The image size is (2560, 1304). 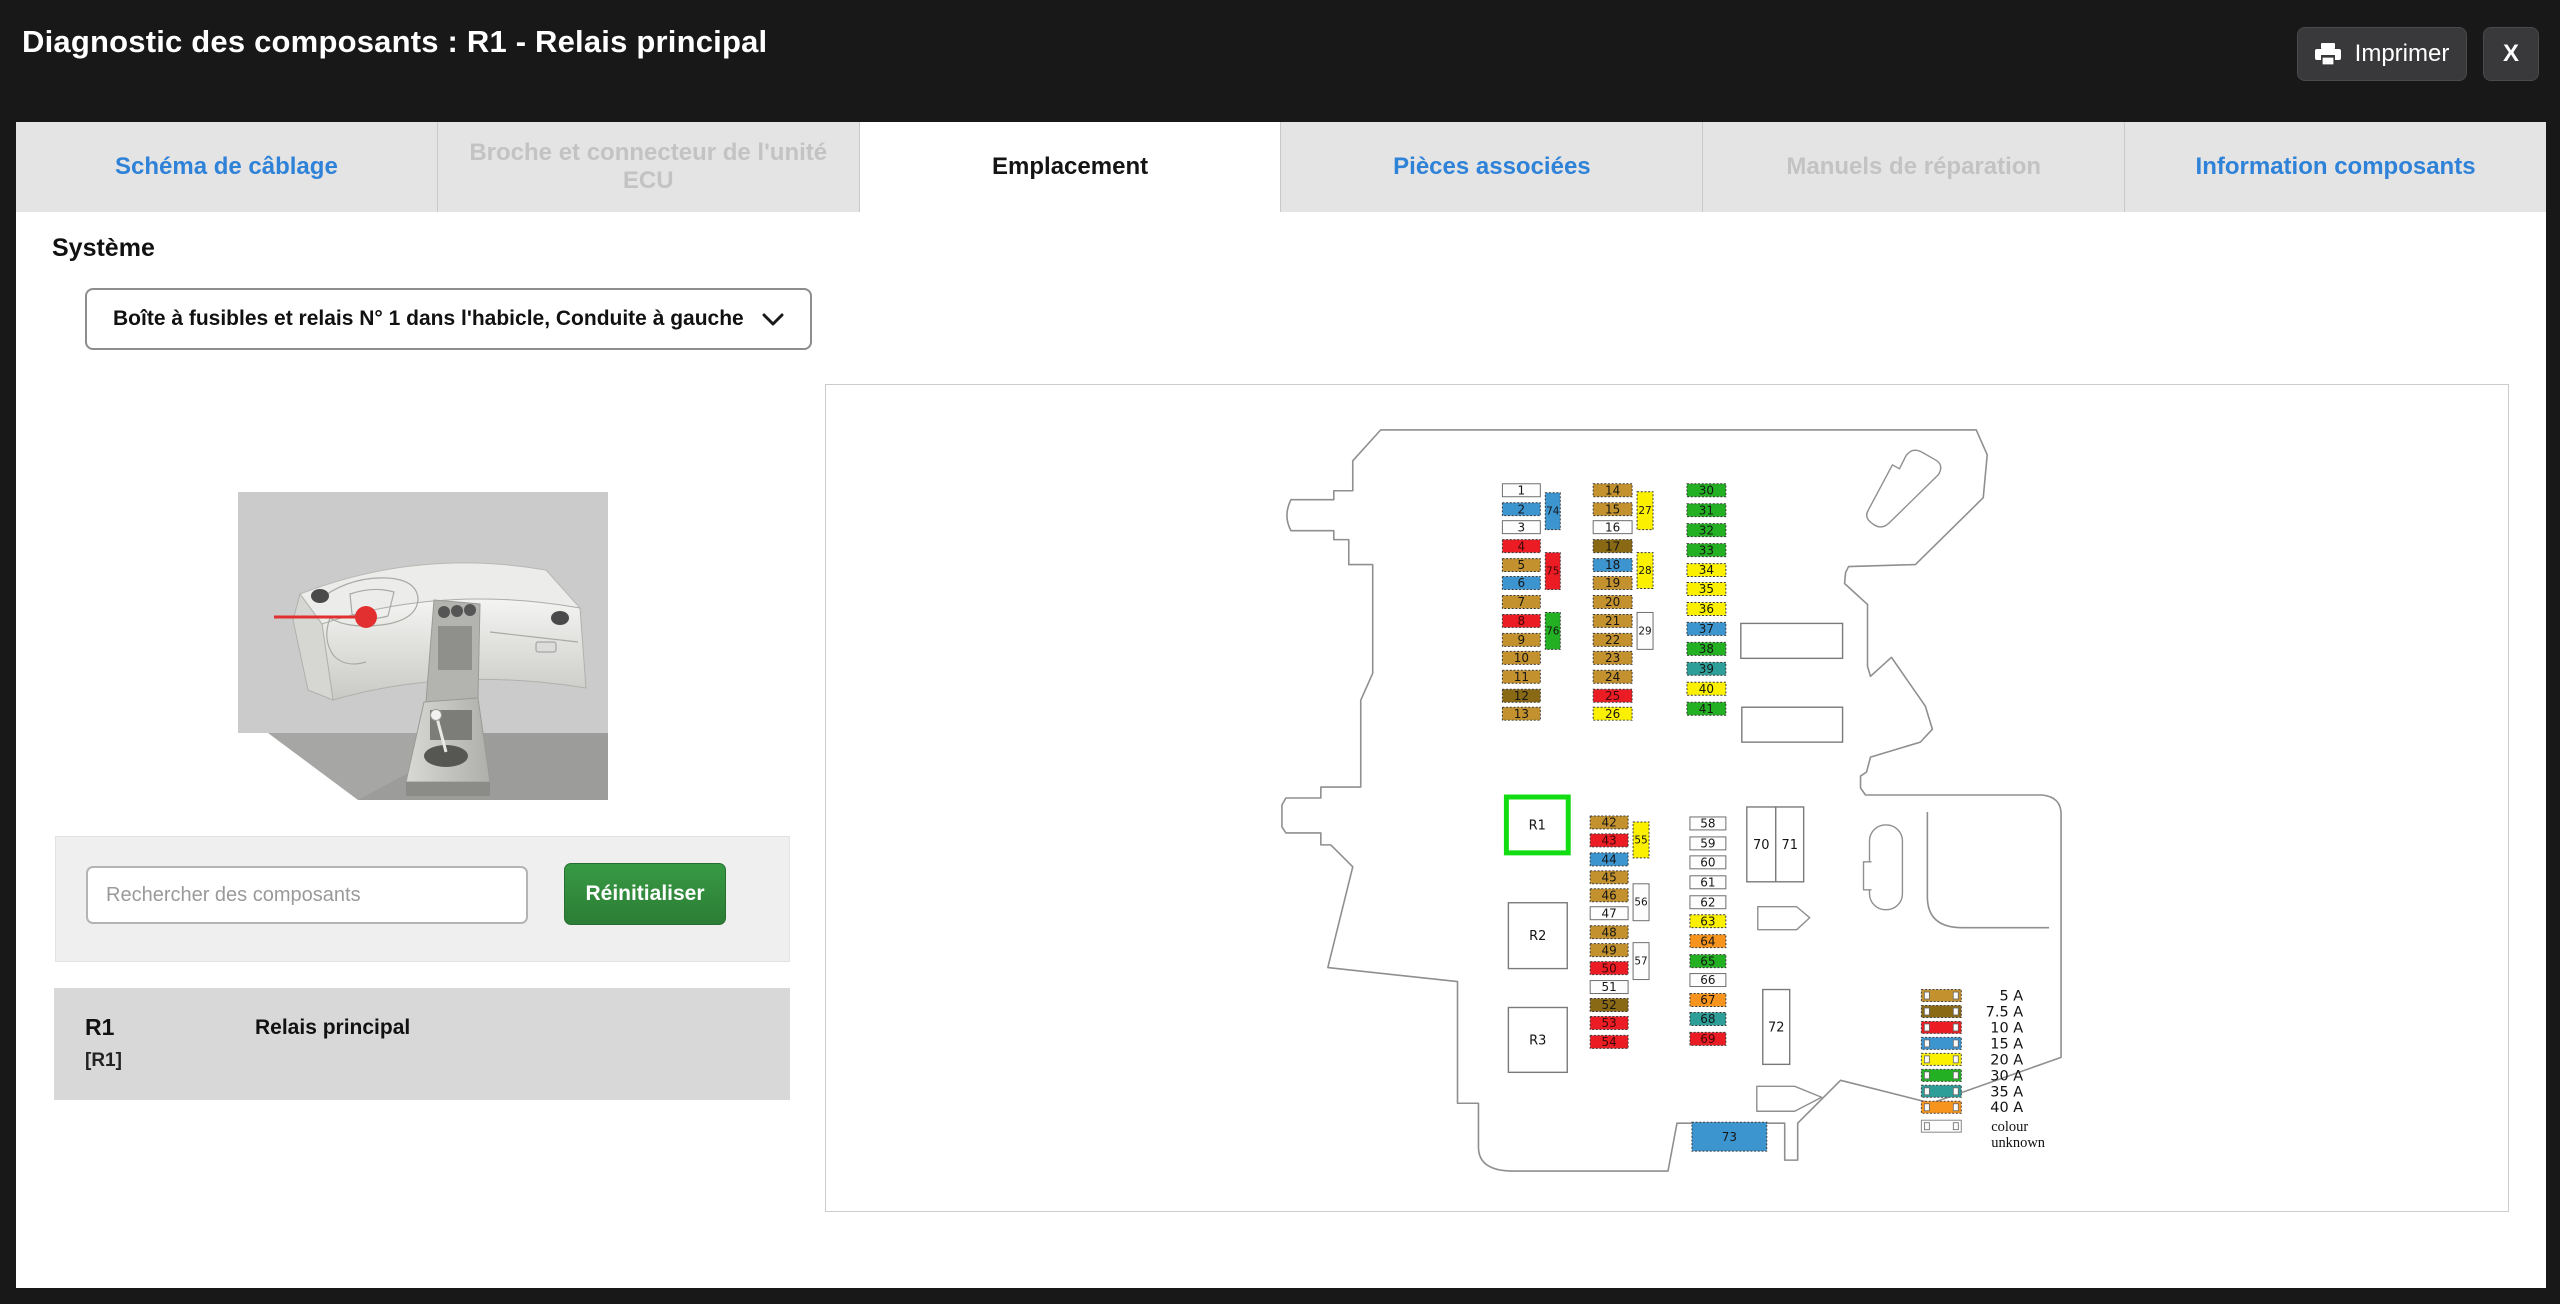 I want to click on diagram-text: 34, so click(x=1706, y=570).